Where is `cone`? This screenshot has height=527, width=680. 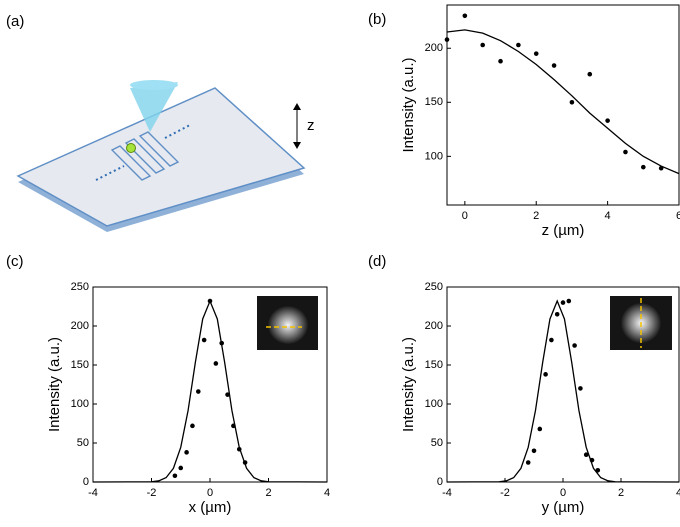
cone is located at coordinates (154, 107).